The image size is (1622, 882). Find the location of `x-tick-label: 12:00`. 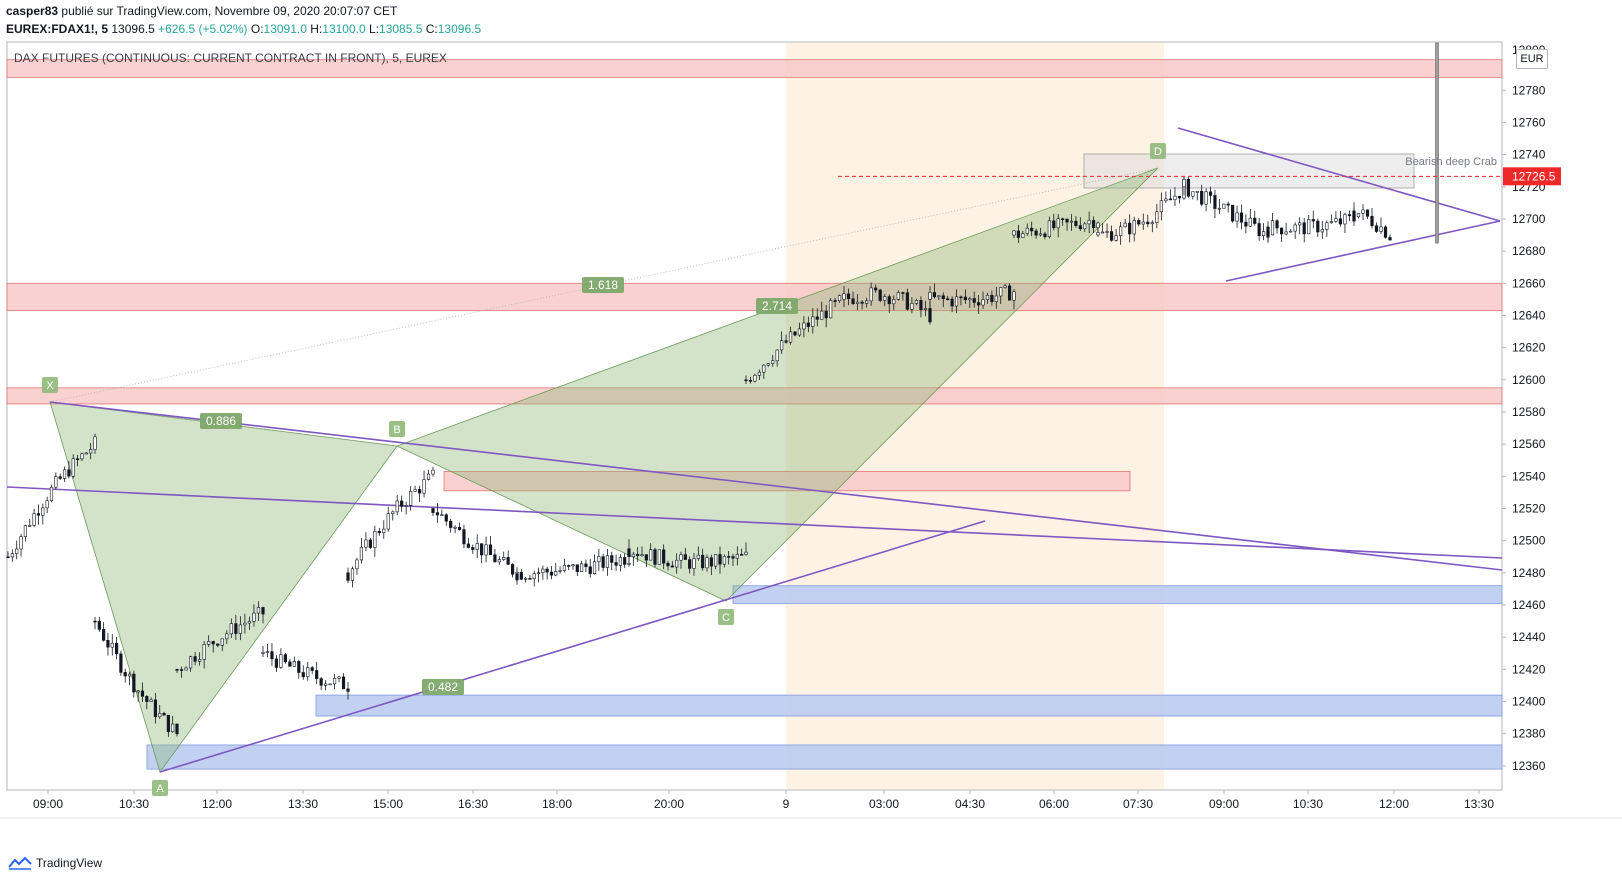

x-tick-label: 12:00 is located at coordinates (1394, 804).